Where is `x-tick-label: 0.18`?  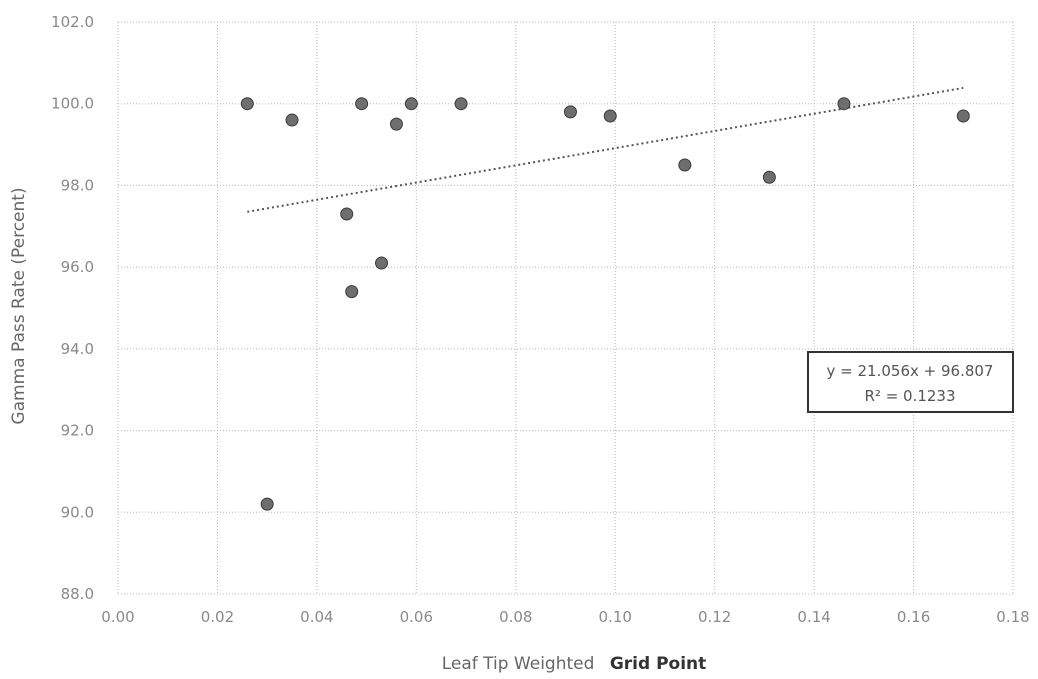
x-tick-label: 0.18 is located at coordinates (1012, 617).